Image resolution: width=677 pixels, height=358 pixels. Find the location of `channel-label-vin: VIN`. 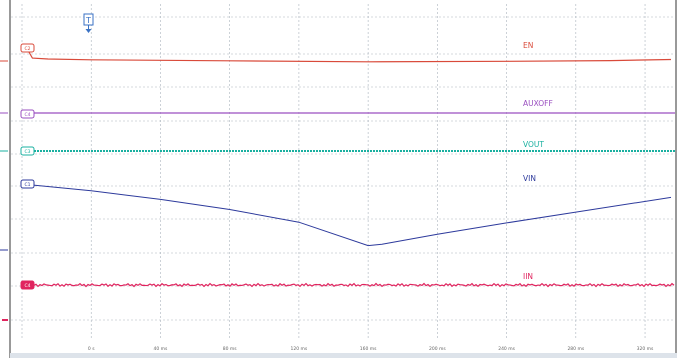

channel-label-vin: VIN is located at coordinates (529, 178).